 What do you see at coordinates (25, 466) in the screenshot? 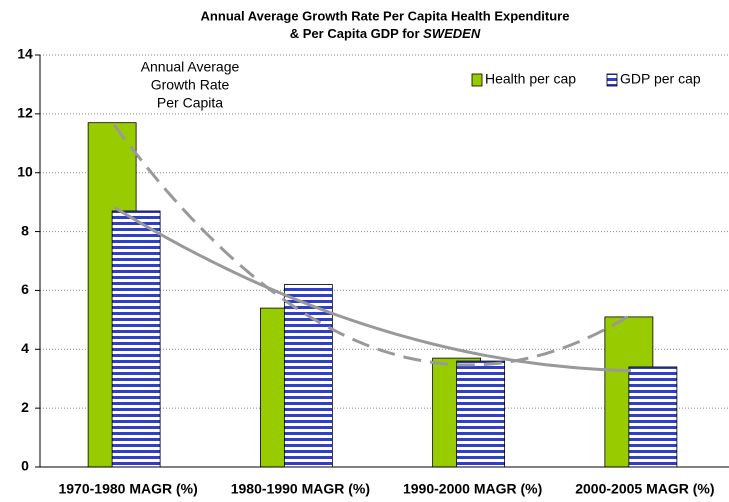
I see `y-tick-label: 0` at bounding box center [25, 466].